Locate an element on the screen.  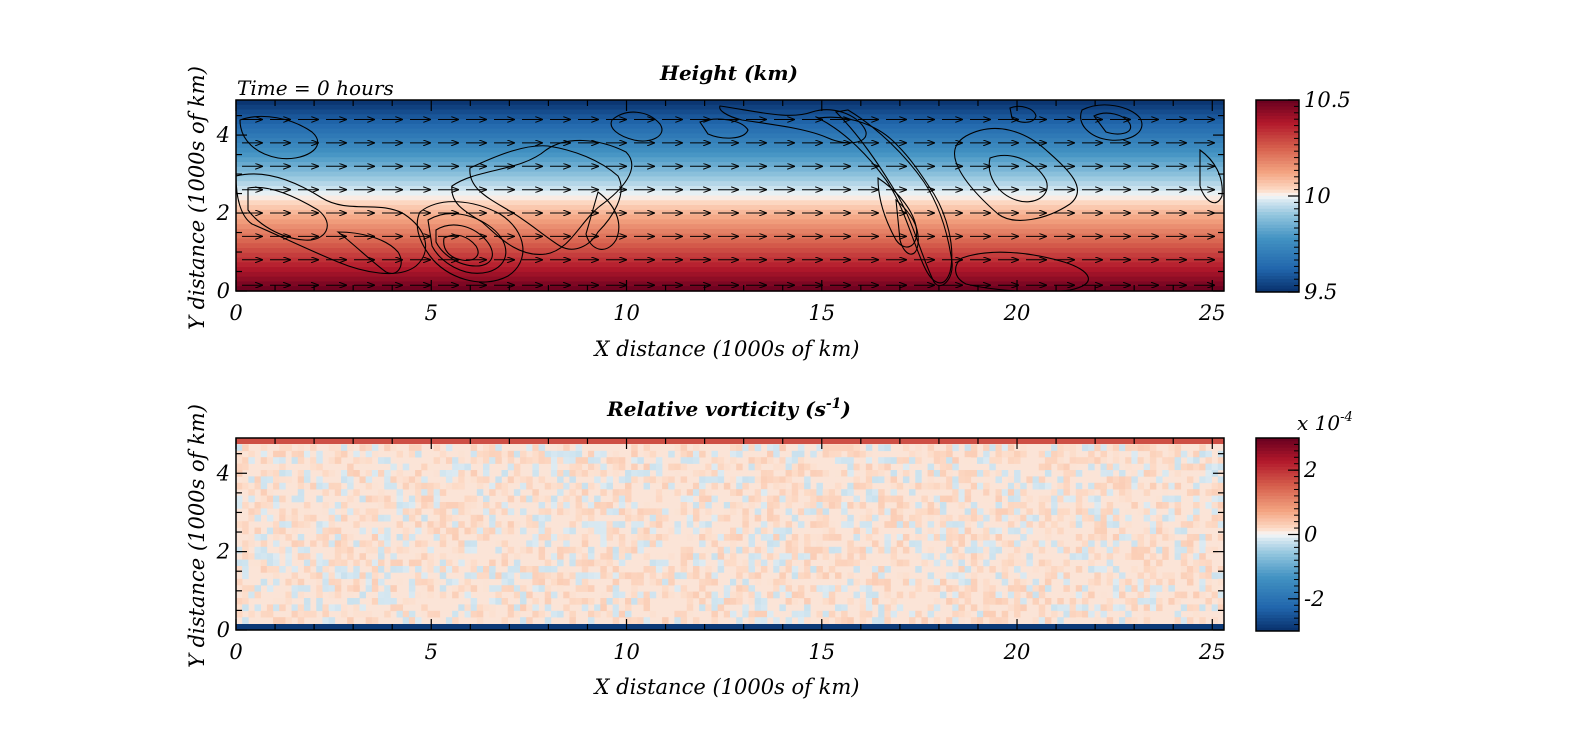
height-band is located at coordinates (730, 126).